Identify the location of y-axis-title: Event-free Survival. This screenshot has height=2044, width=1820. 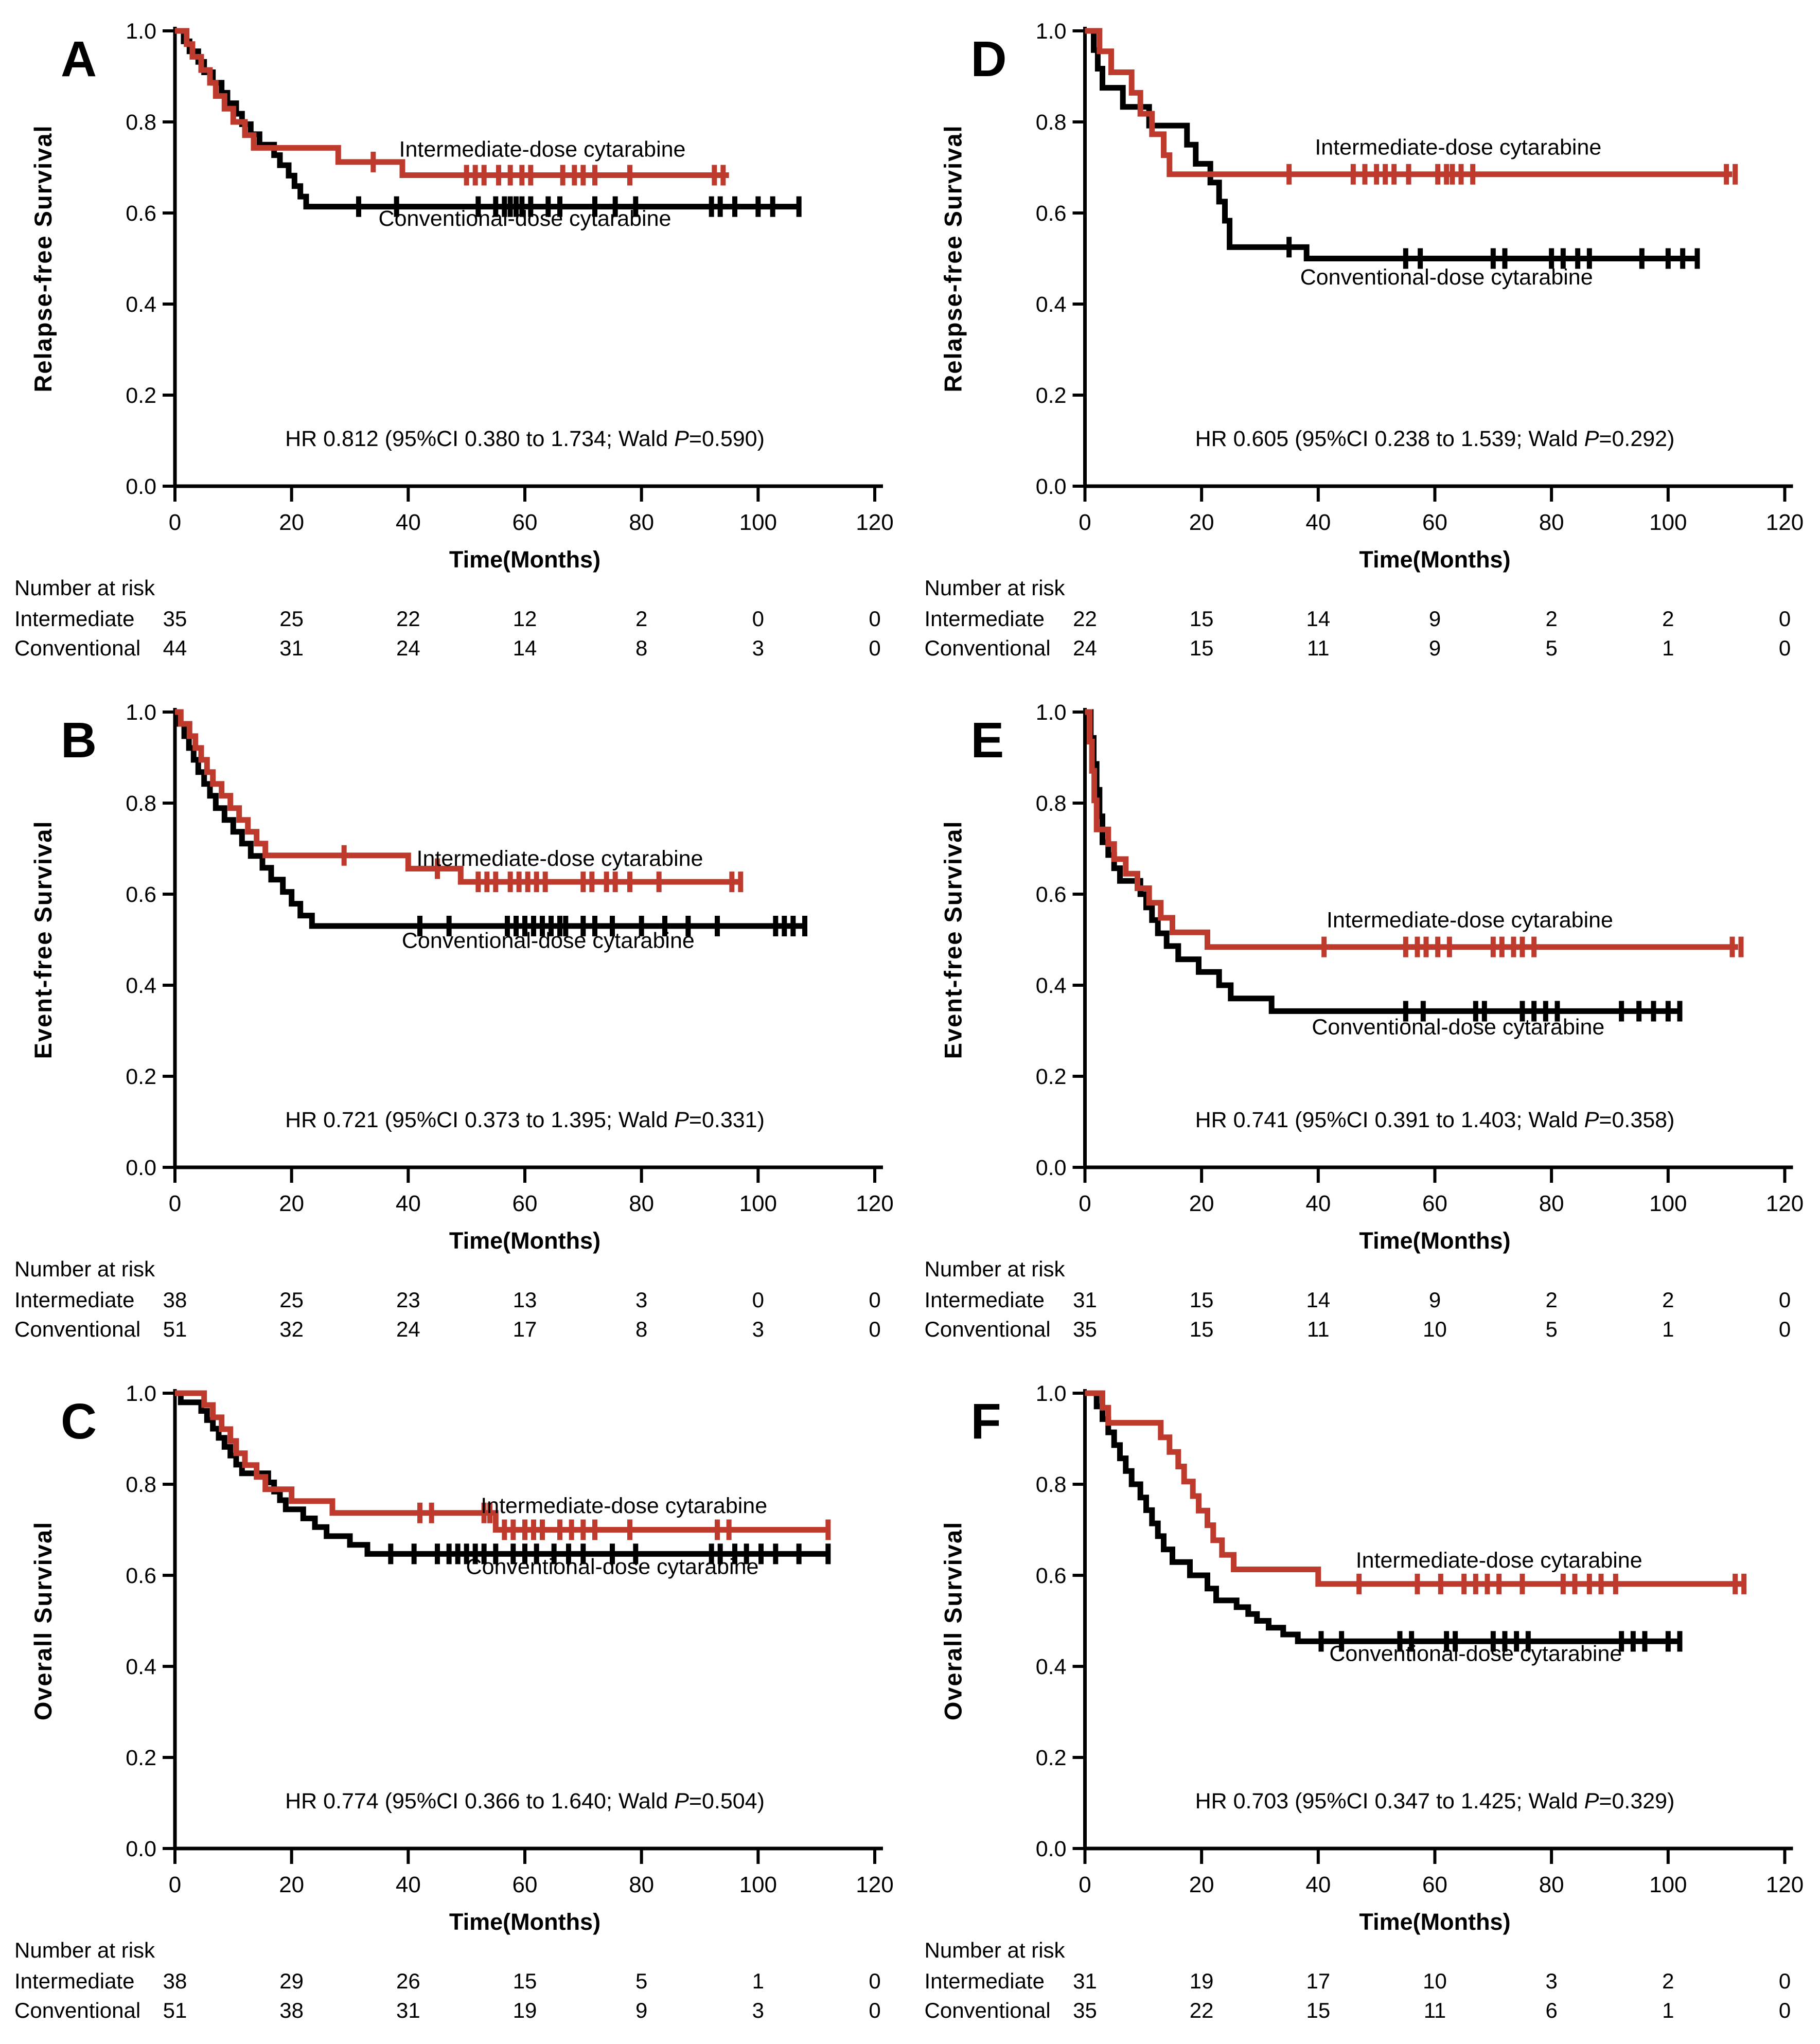
(43, 940).